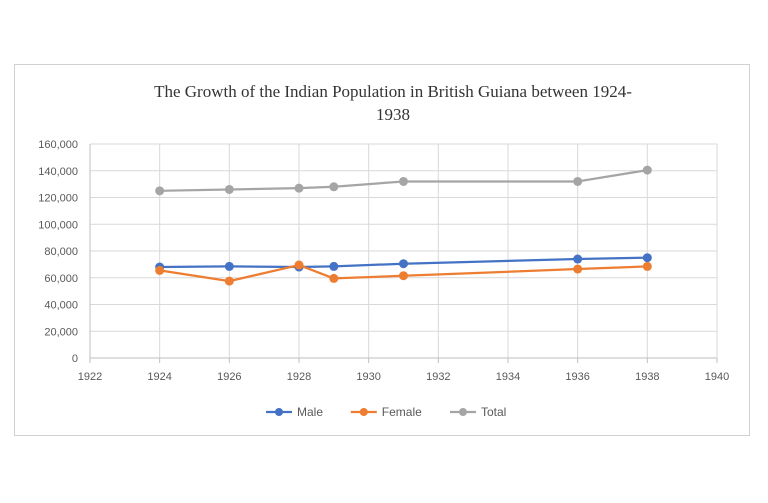 The height and width of the screenshot is (503, 768). I want to click on legend-item-male: Male, so click(294, 412).